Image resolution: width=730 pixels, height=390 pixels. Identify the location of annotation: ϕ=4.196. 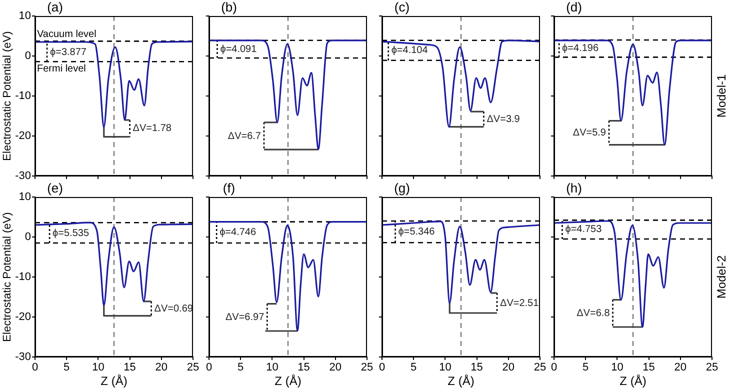
(580, 48).